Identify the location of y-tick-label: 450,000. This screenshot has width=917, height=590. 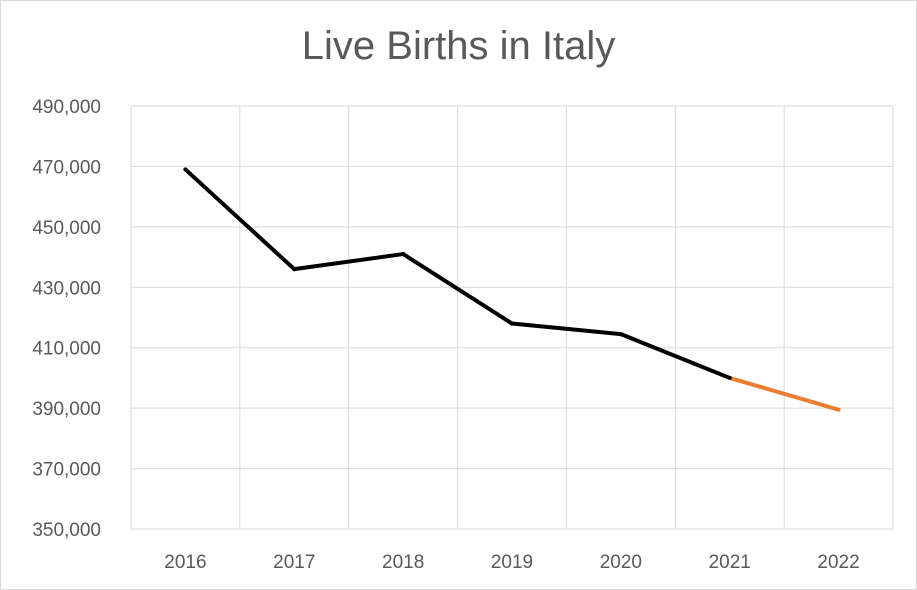
(66, 228).